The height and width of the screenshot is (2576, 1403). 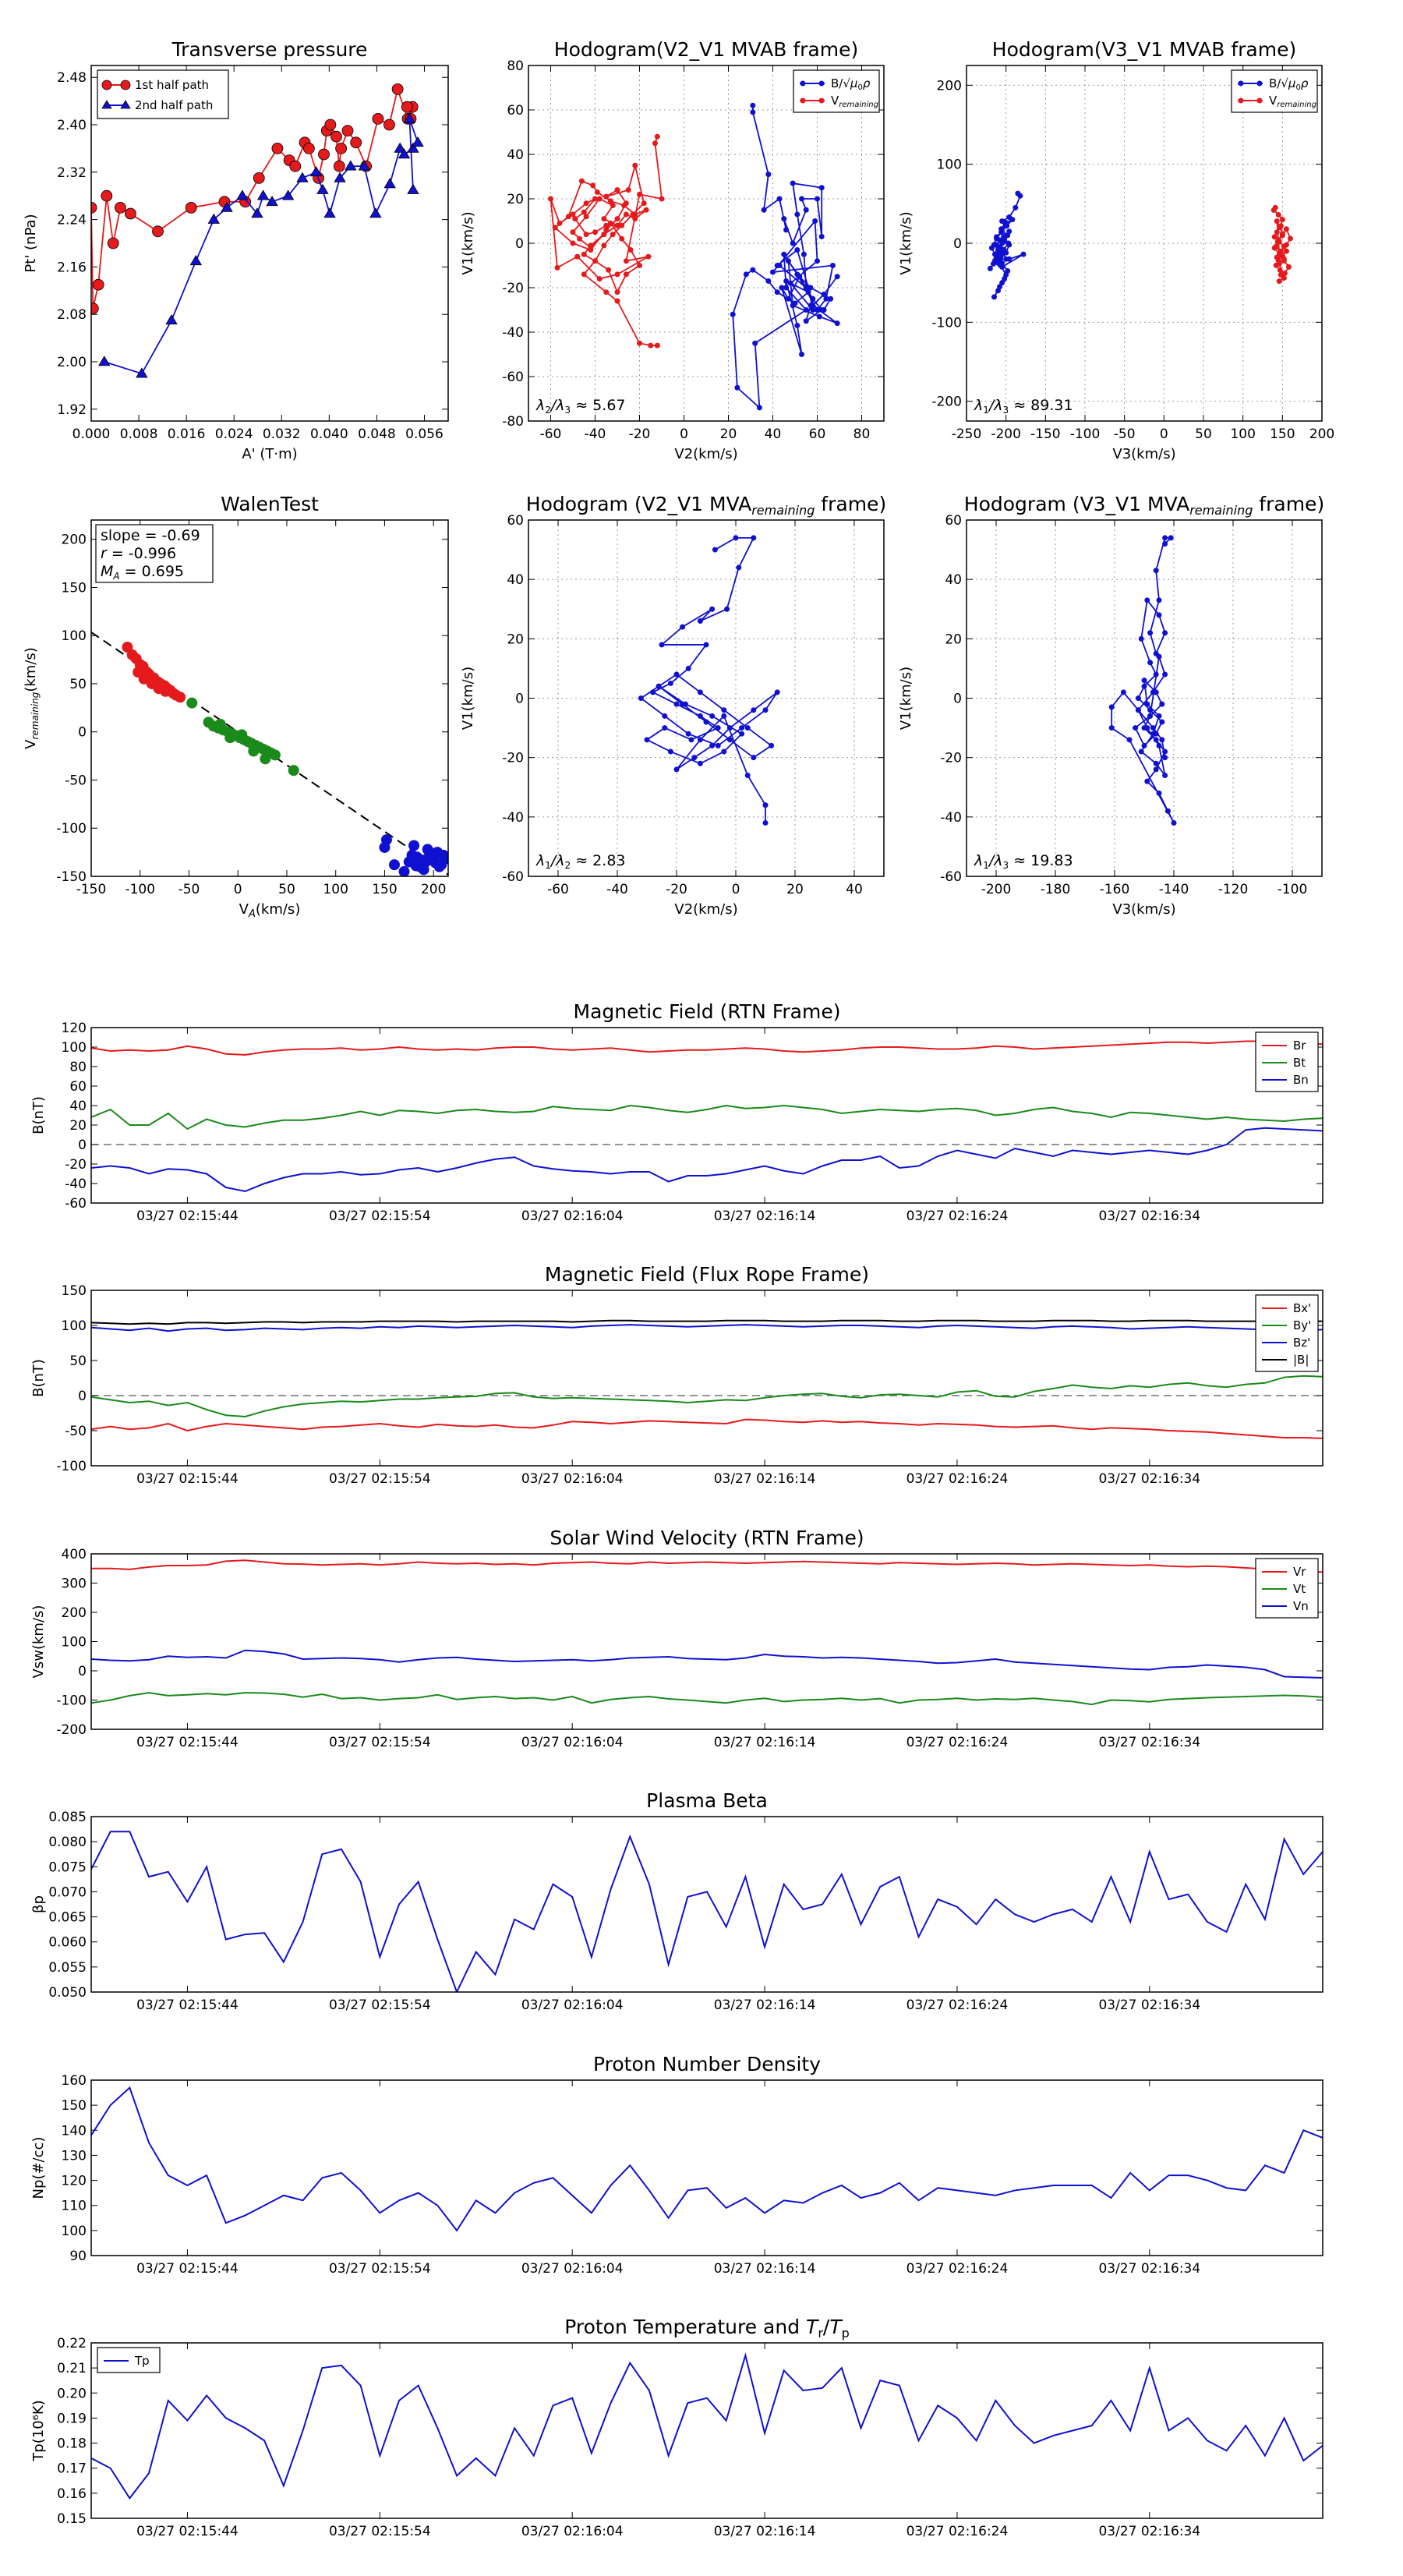 What do you see at coordinates (269, 49) in the screenshot?
I see `chart-title-pt: Transverse pressure` at bounding box center [269, 49].